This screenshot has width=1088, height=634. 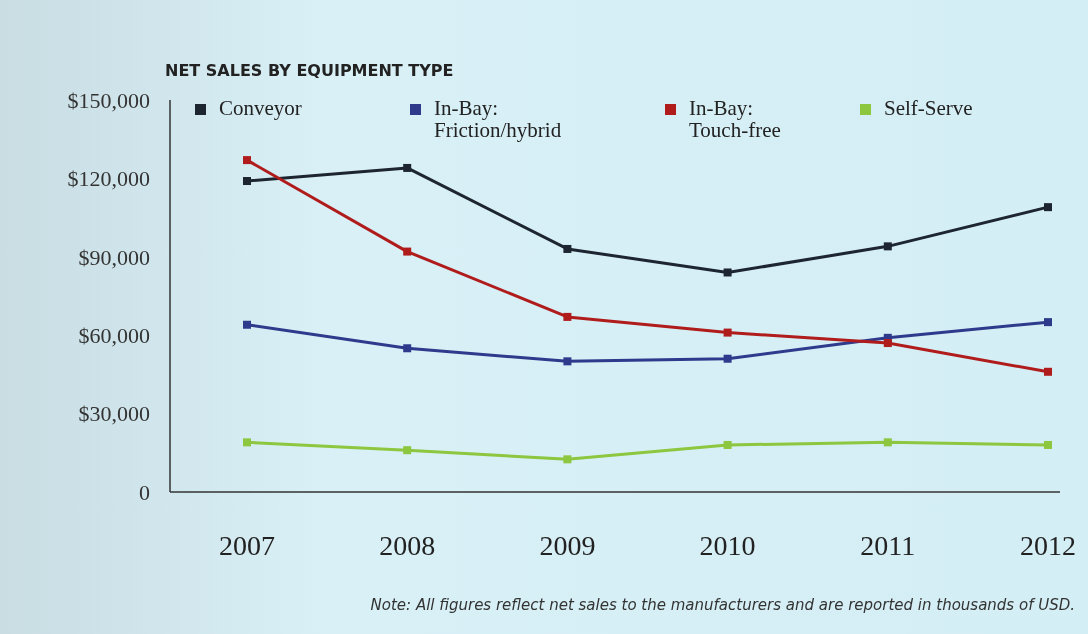 What do you see at coordinates (567, 545) in the screenshot?
I see `x-tick-label: 2009` at bounding box center [567, 545].